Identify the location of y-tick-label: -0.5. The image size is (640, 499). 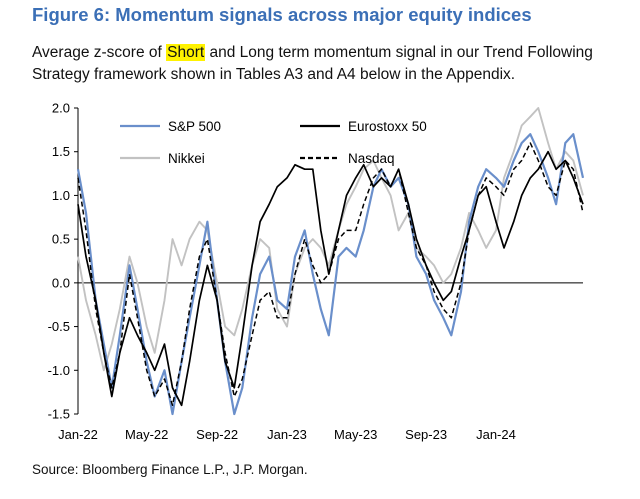
(59, 326).